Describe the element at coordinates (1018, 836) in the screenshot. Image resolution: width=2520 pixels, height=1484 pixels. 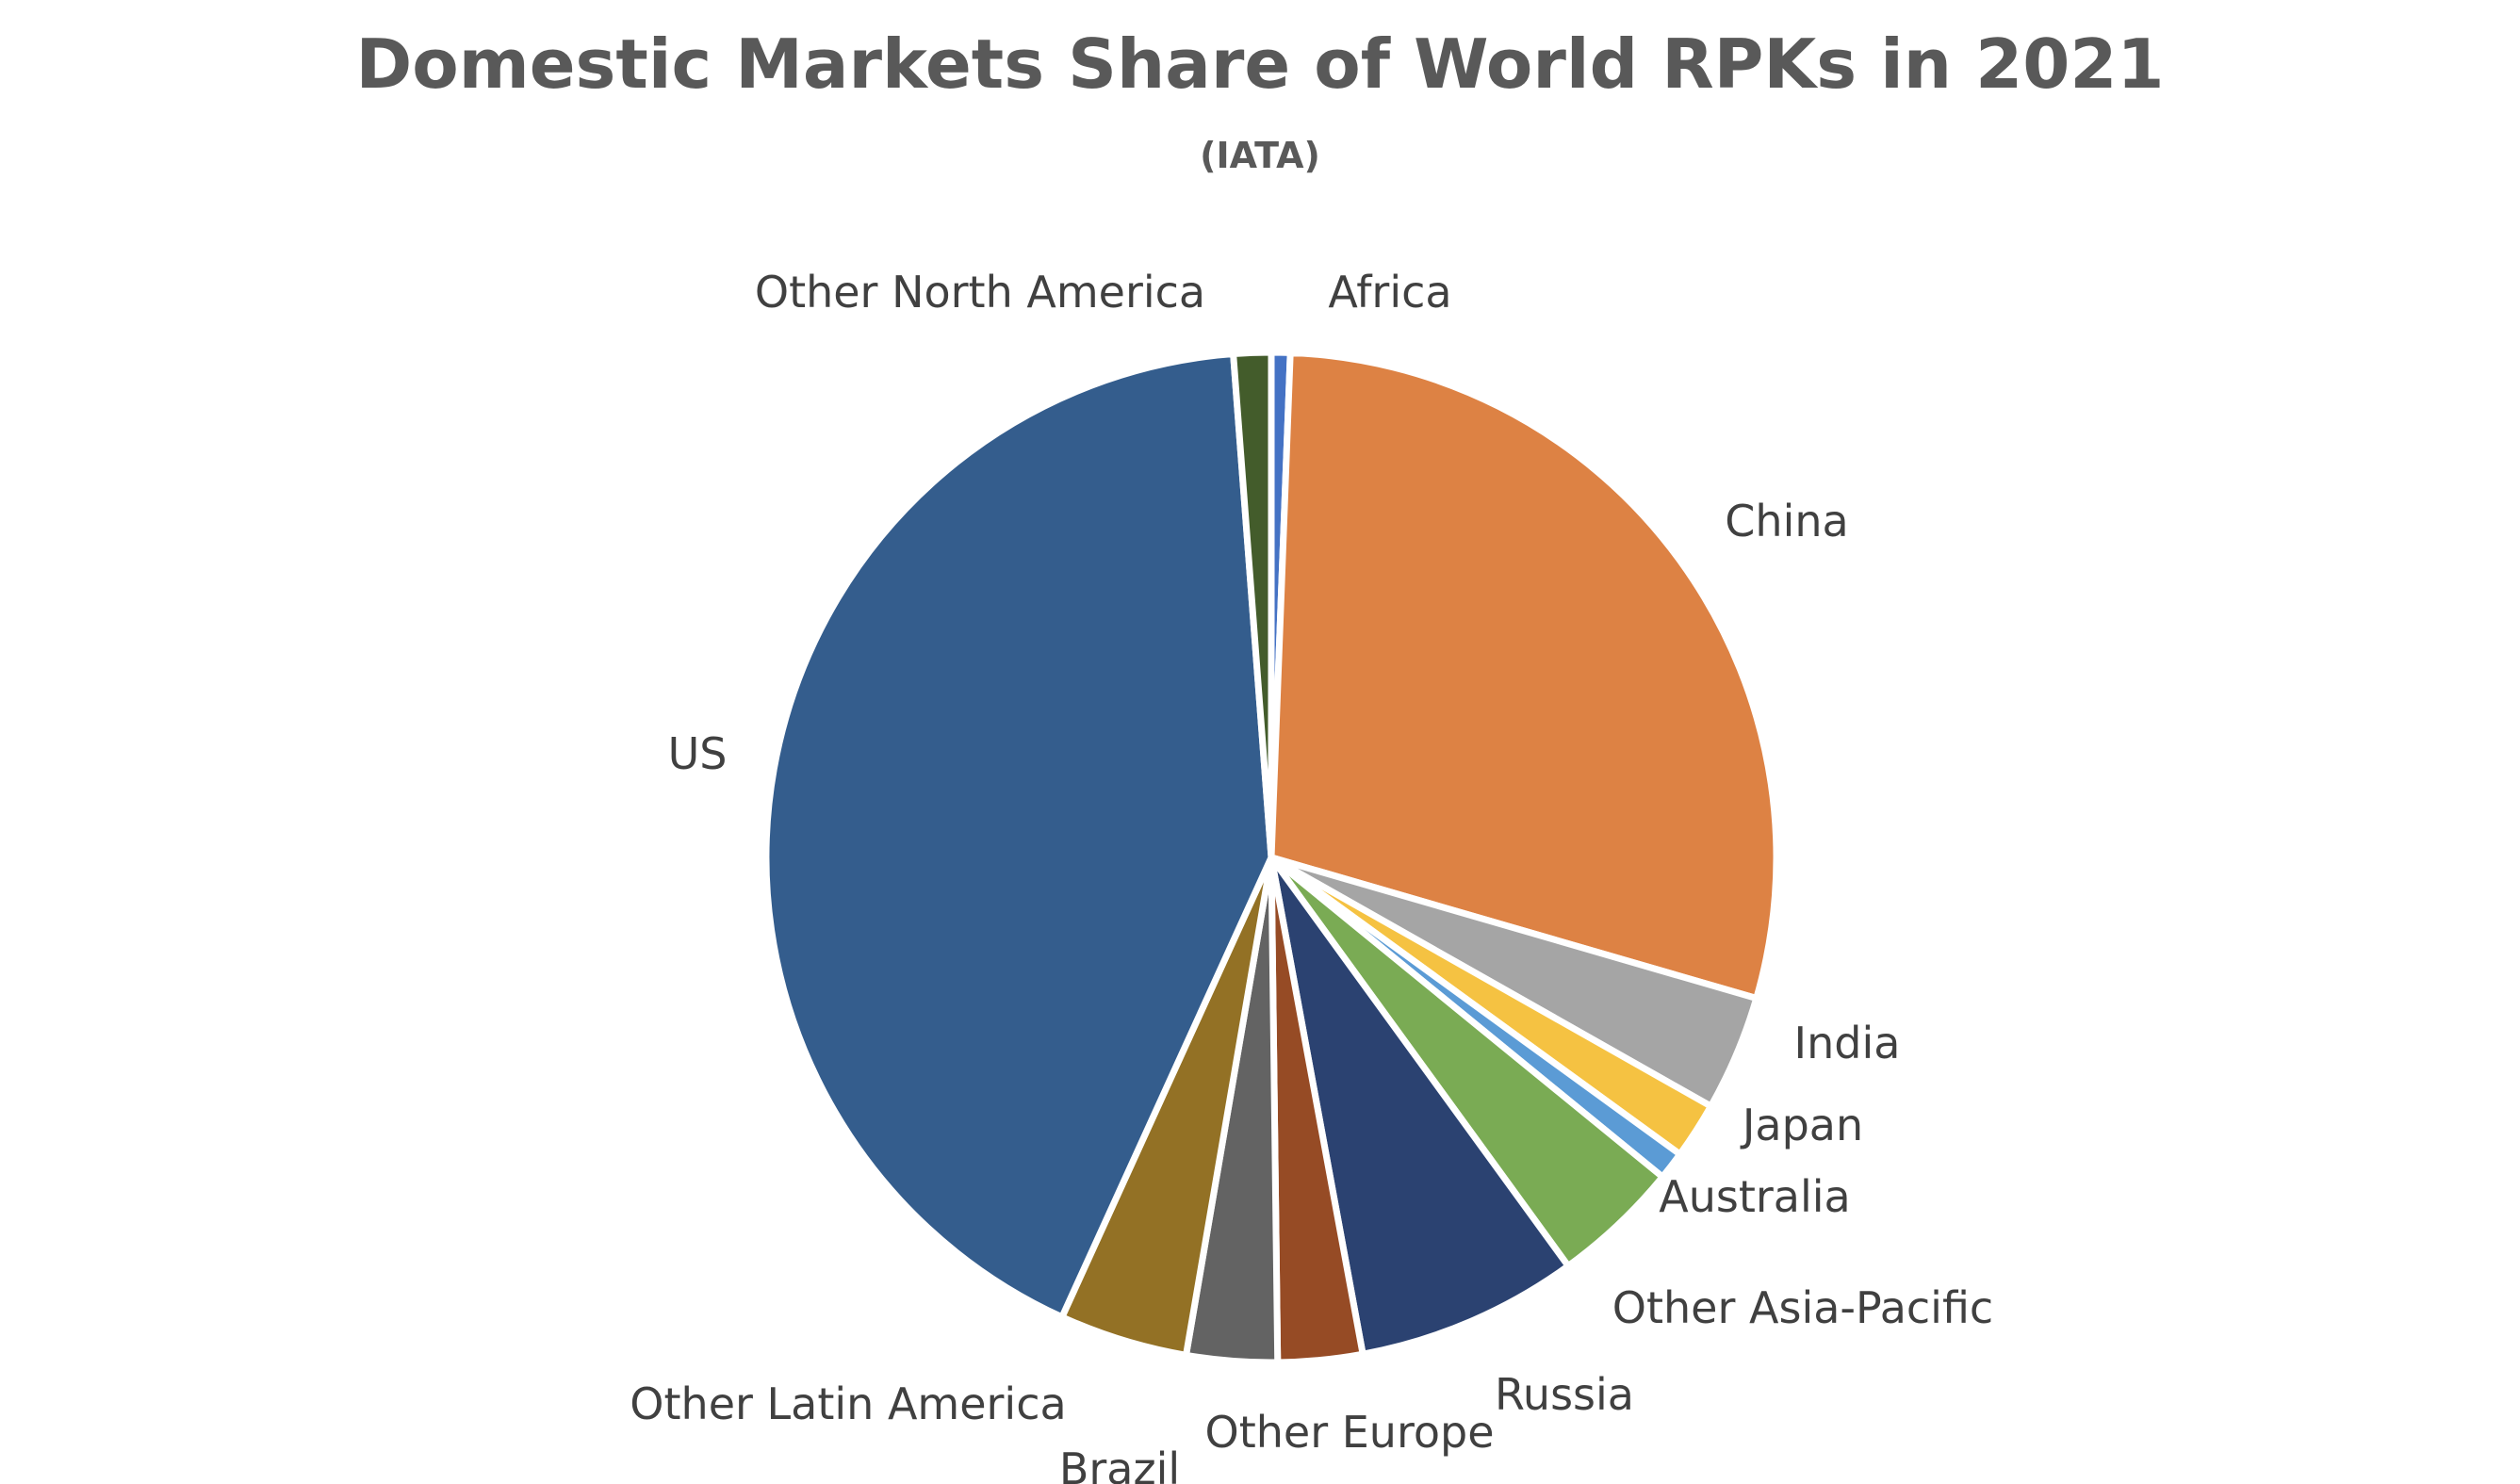
I see `pie-slice-us` at that location.